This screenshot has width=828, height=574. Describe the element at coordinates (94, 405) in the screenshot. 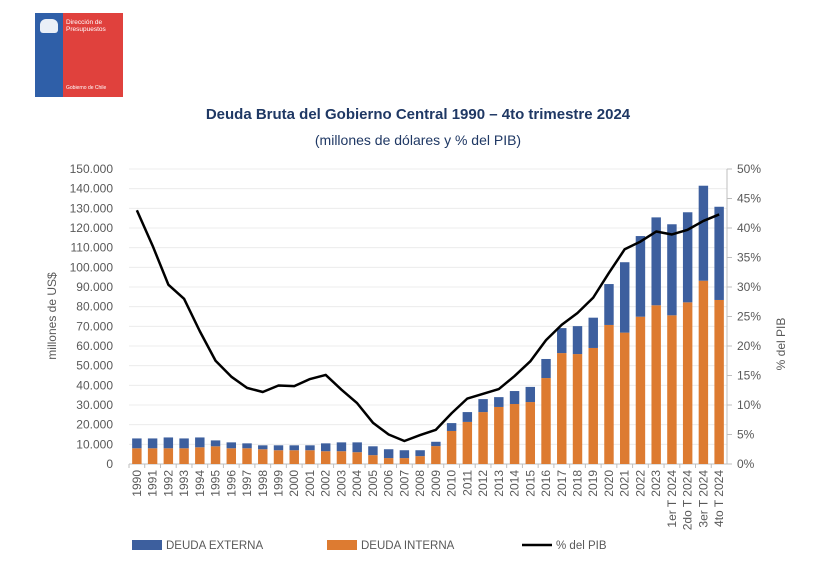

I see `y-tick-label: 30.000` at that location.